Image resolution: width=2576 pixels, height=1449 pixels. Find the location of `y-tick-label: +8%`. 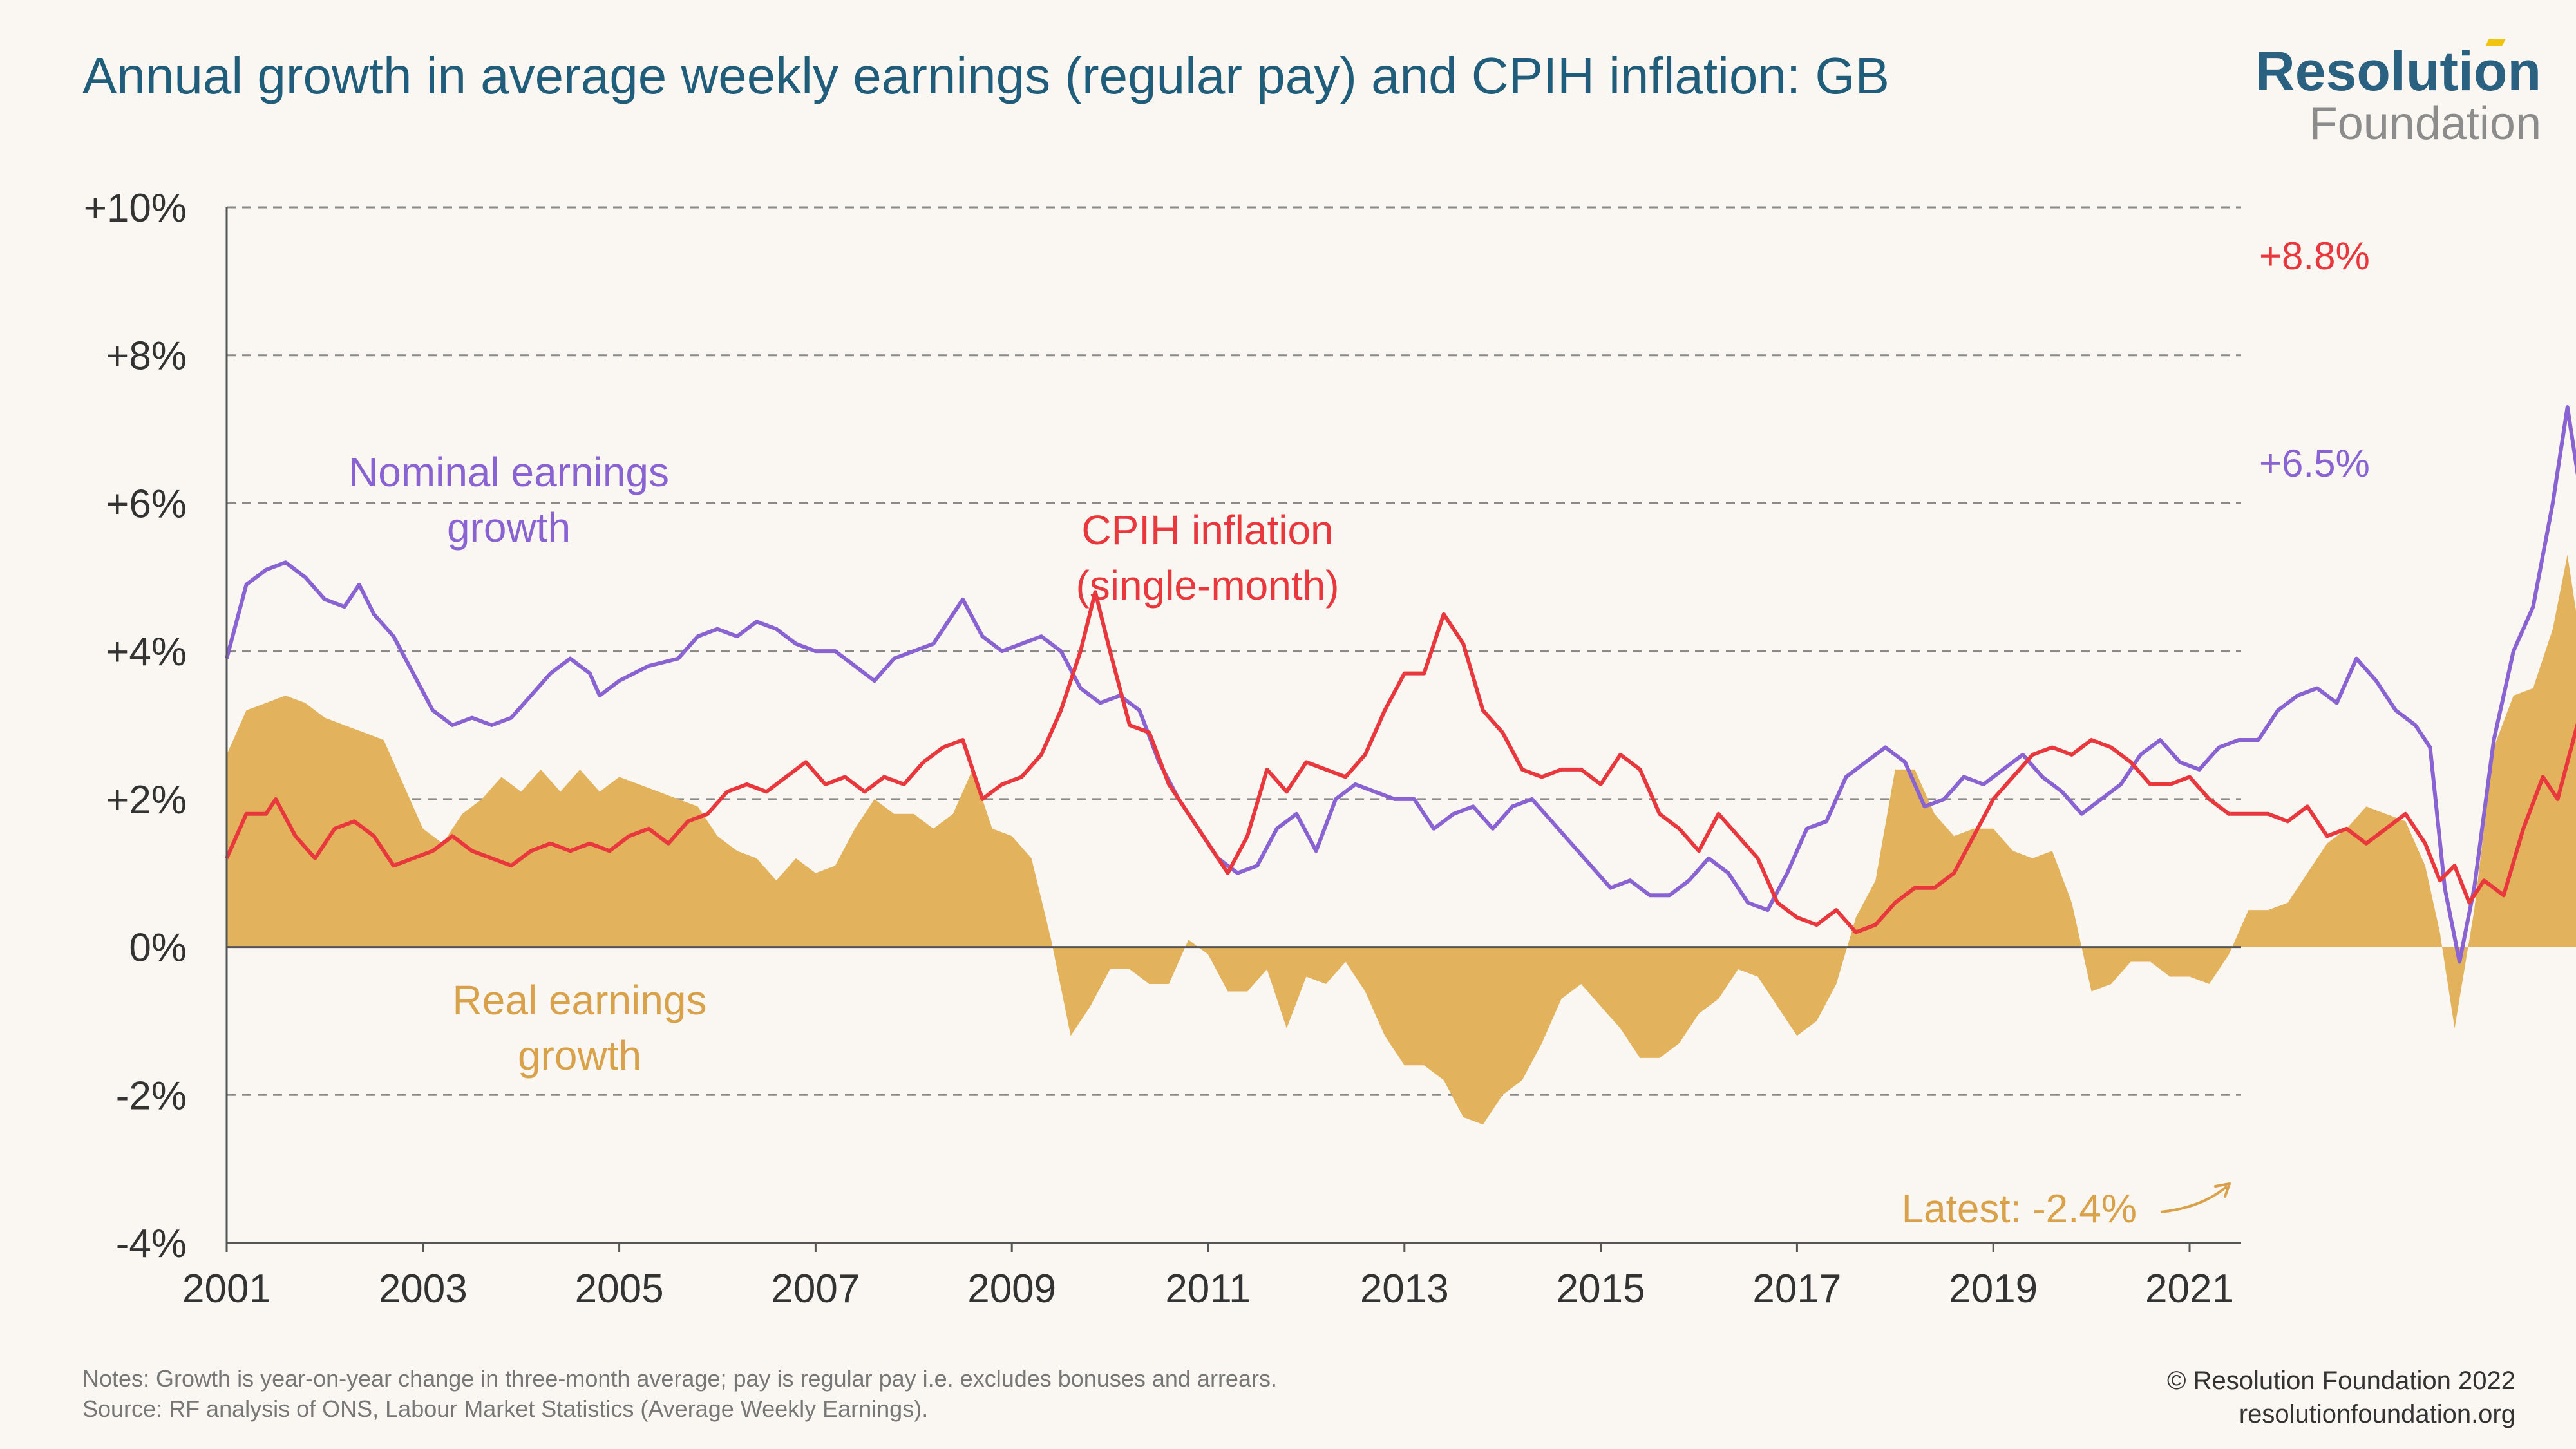

y-tick-label: +8% is located at coordinates (147, 356).